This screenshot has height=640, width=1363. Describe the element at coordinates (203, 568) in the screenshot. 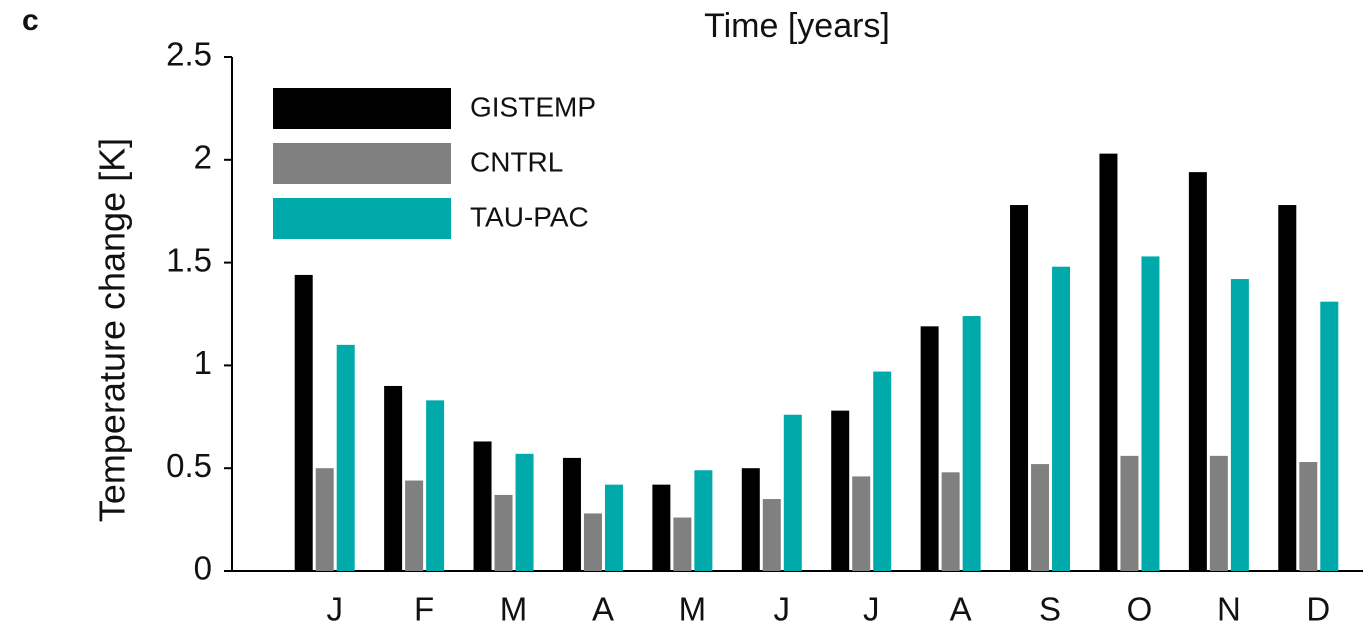

I see `y-tick-label: 0` at that location.